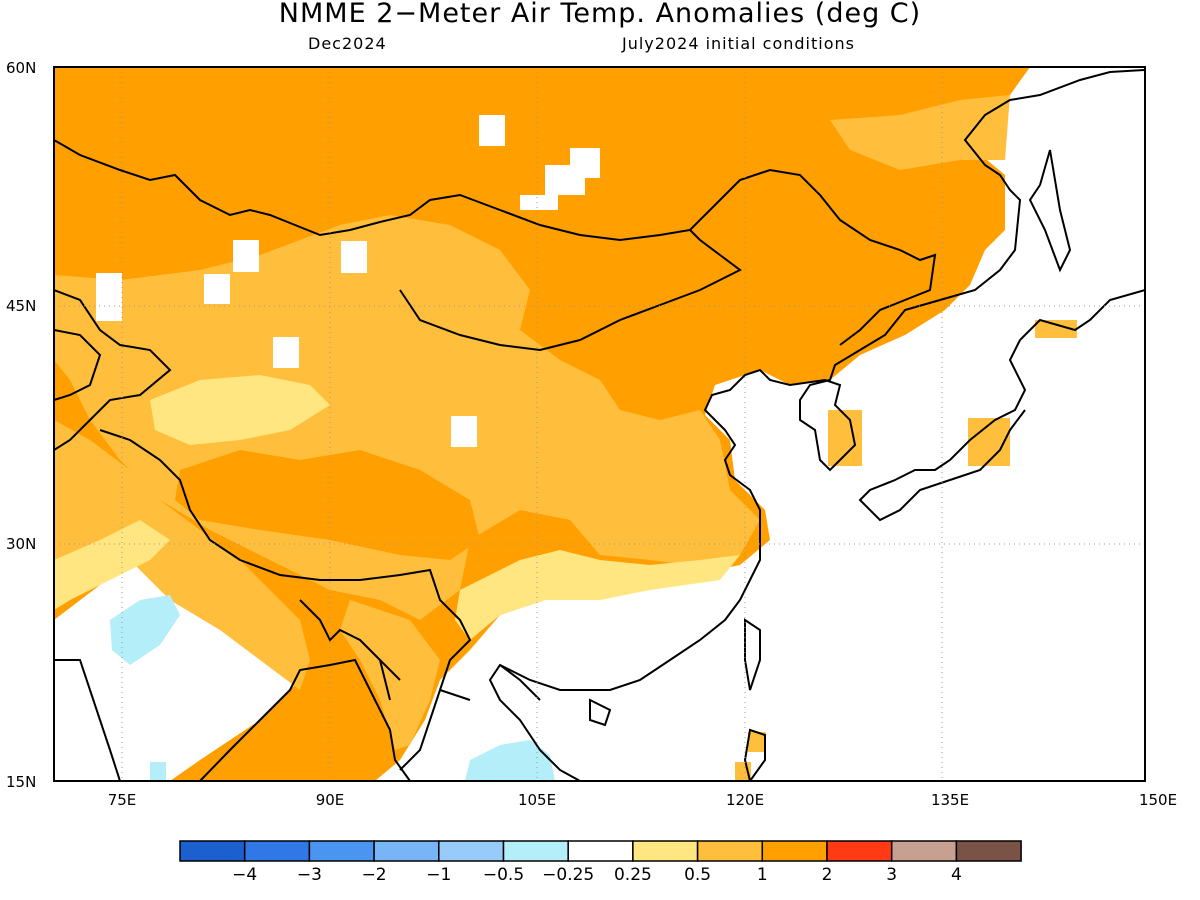  What do you see at coordinates (246, 256) in the screenshot?
I see `masked-lake-zaysan` at bounding box center [246, 256].